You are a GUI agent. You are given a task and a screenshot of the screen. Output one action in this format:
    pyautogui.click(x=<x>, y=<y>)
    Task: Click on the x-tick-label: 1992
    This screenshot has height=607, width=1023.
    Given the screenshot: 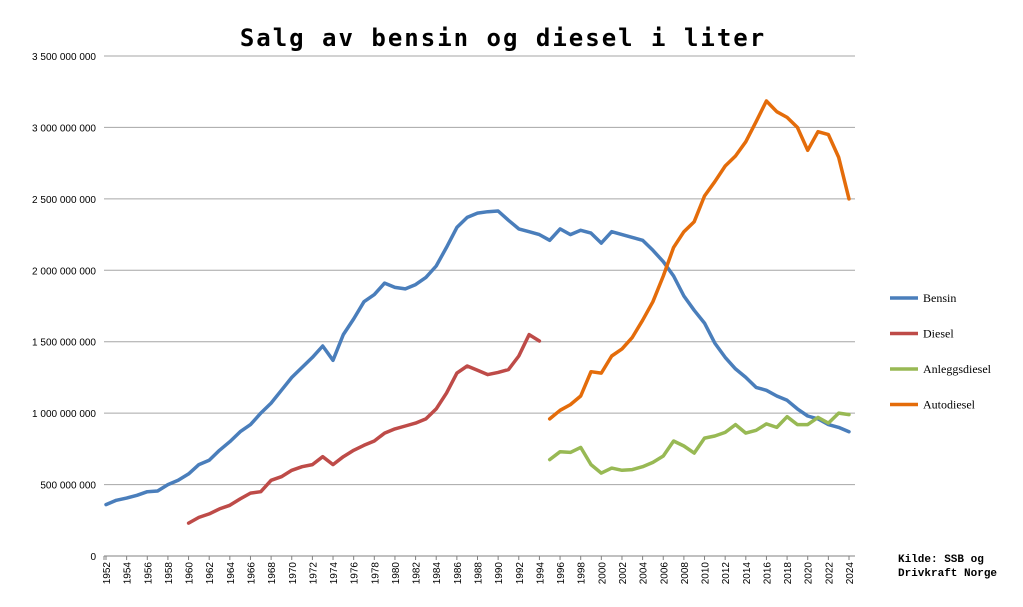 What is the action you would take?
    pyautogui.click(x=520, y=573)
    